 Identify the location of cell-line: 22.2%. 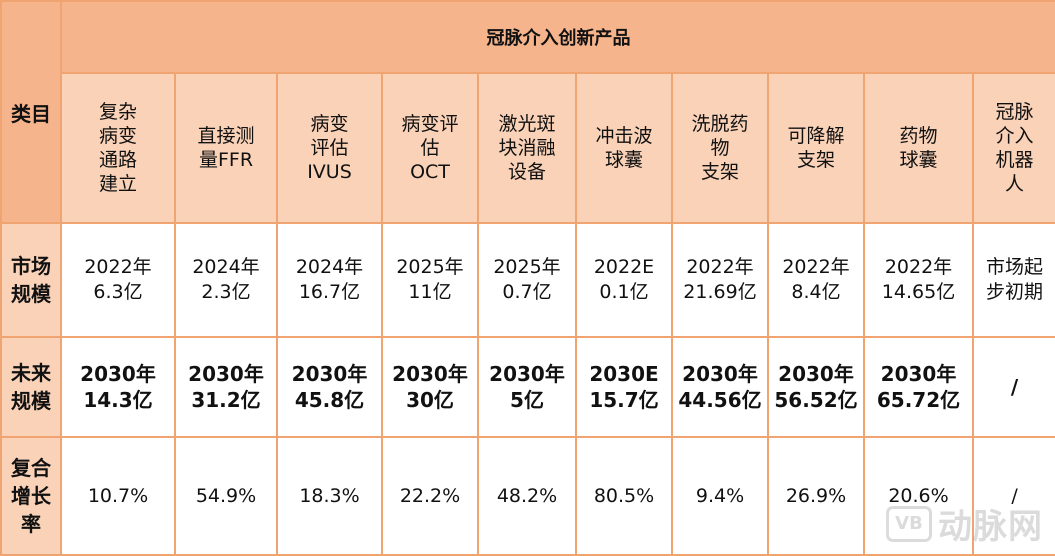
(430, 496).